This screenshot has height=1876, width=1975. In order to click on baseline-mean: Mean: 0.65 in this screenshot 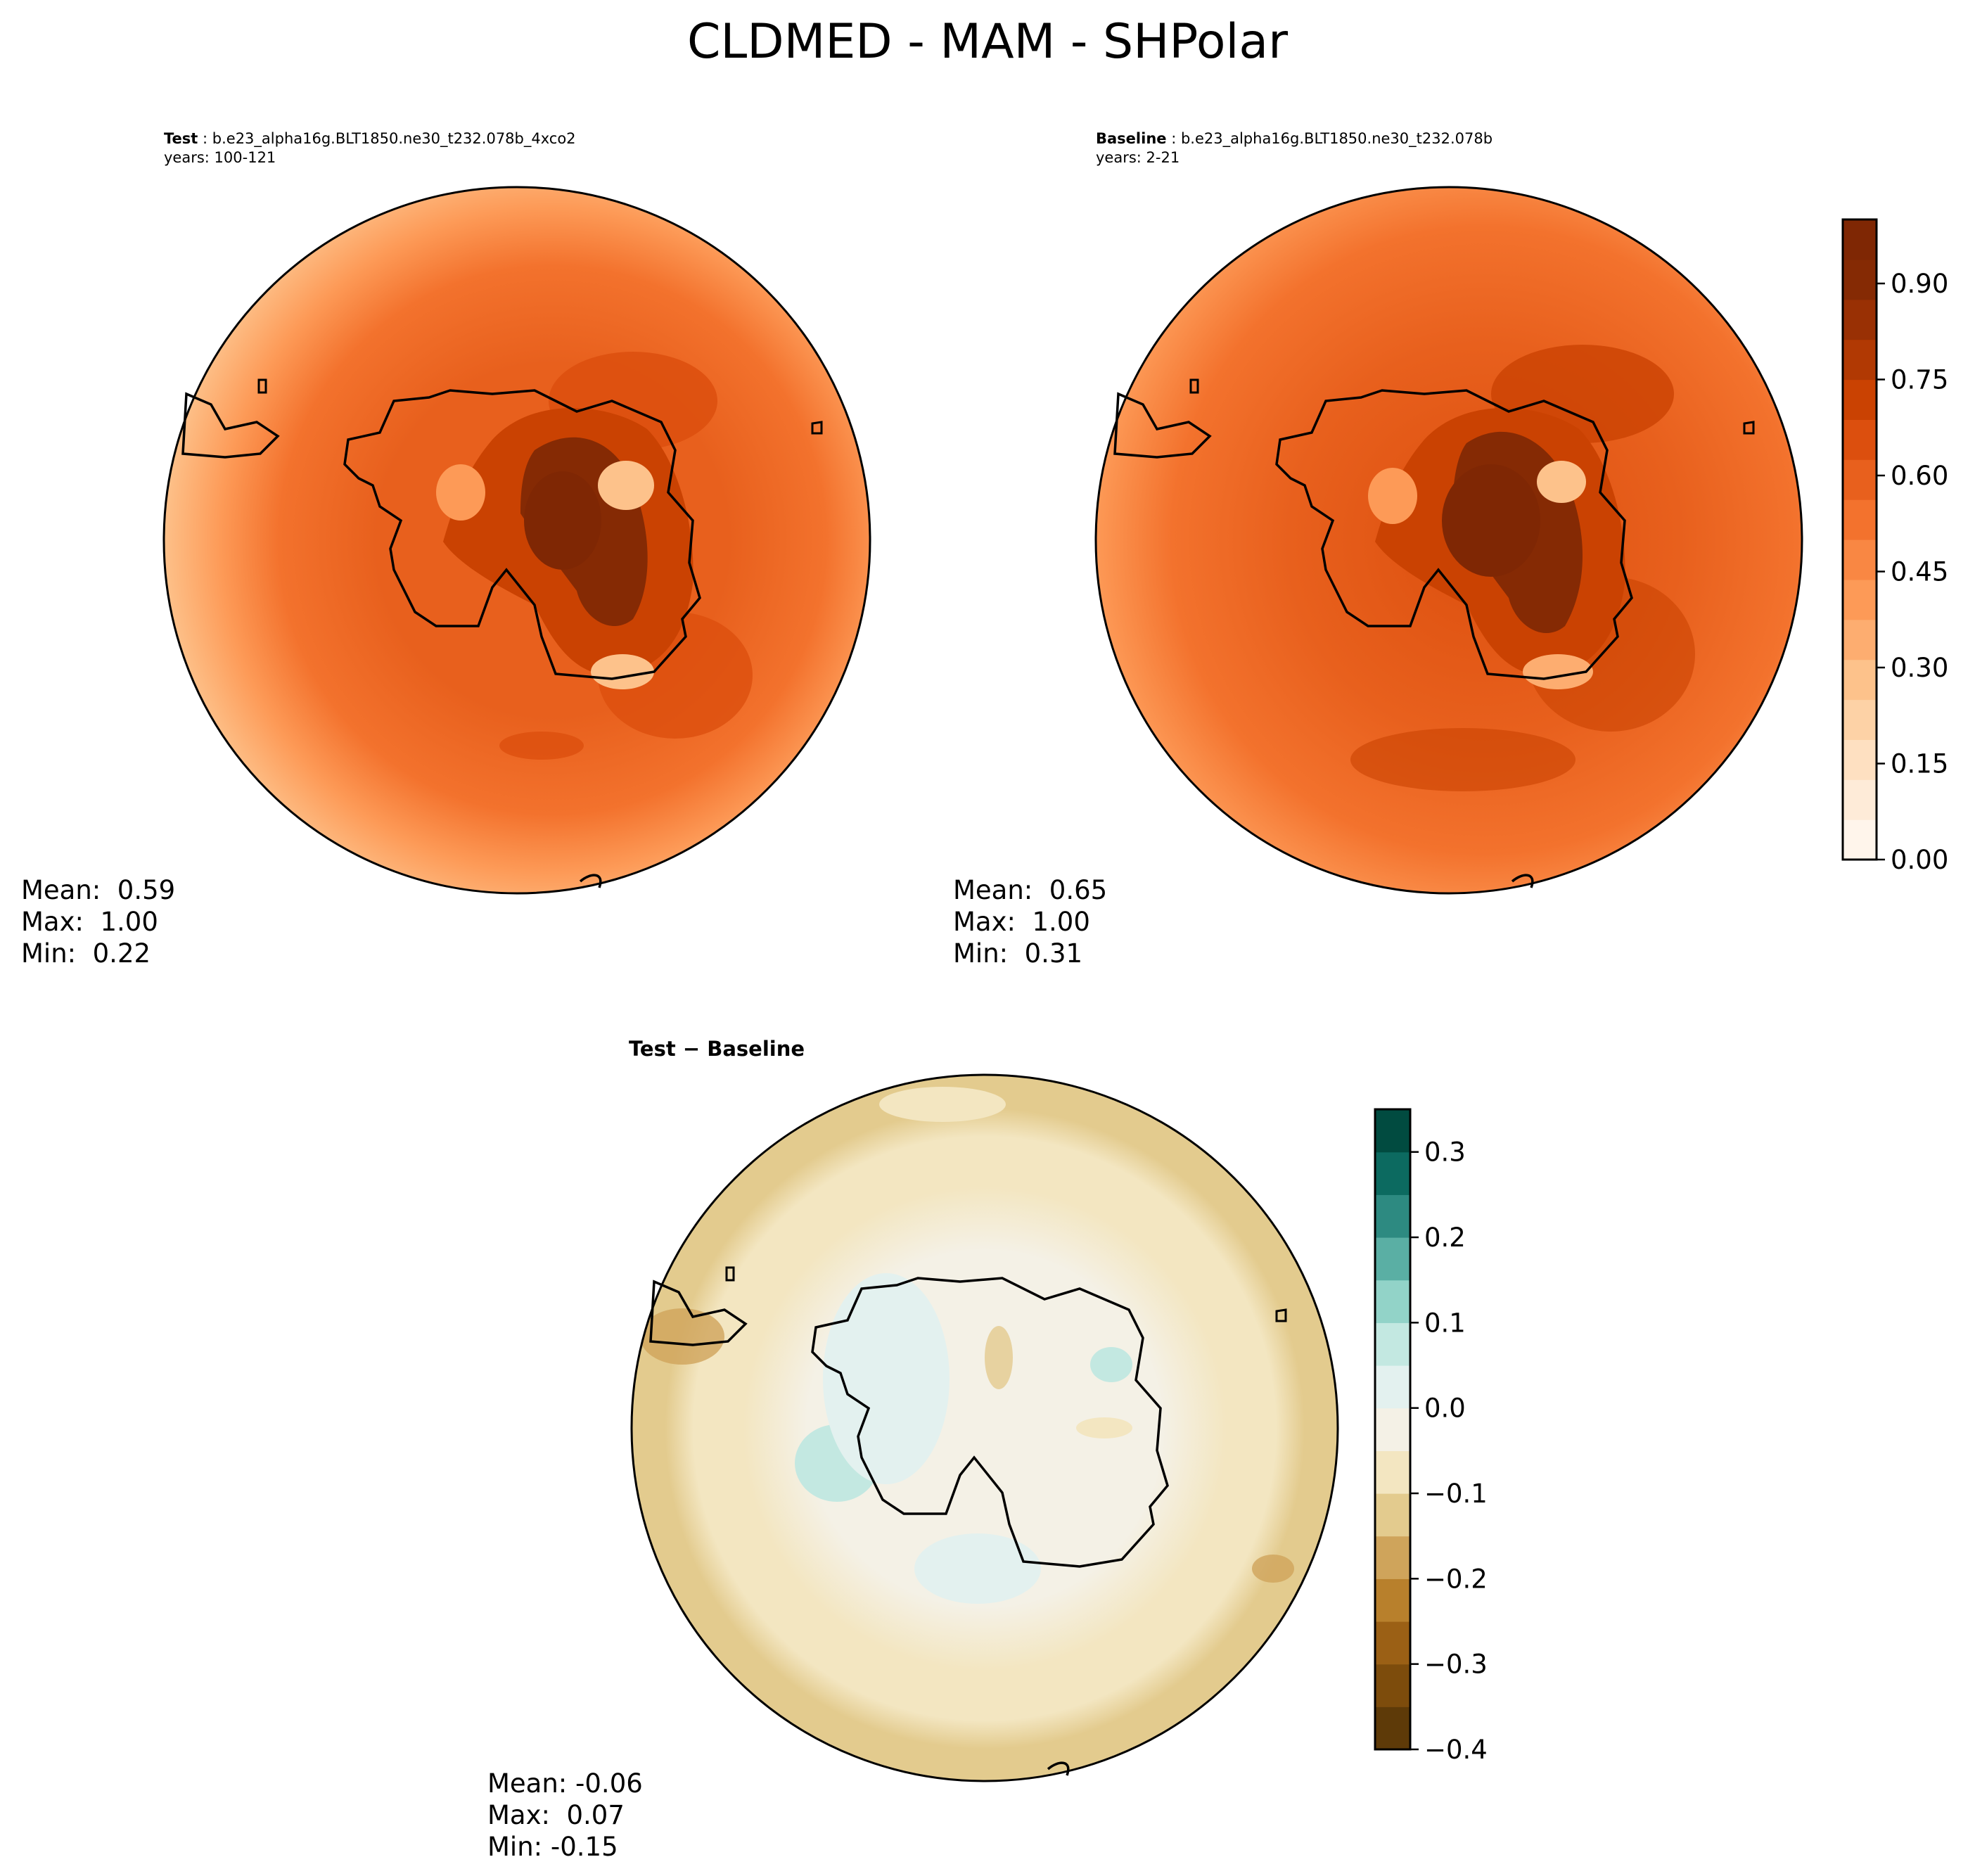, I will do `click(1030, 890)`.